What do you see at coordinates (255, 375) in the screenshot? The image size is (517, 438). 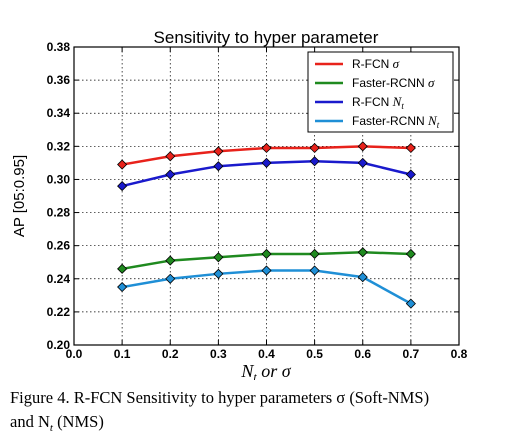 I see `x-axis-label-subscript: t` at bounding box center [255, 375].